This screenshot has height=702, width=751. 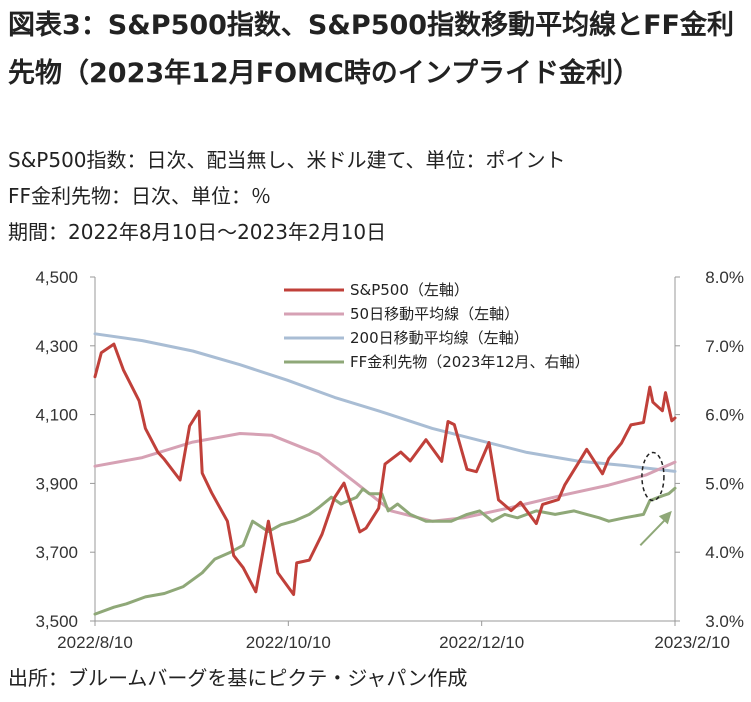 What do you see at coordinates (288, 642) in the screenshot?
I see `x-tick-label: 2022/10/10` at bounding box center [288, 642].